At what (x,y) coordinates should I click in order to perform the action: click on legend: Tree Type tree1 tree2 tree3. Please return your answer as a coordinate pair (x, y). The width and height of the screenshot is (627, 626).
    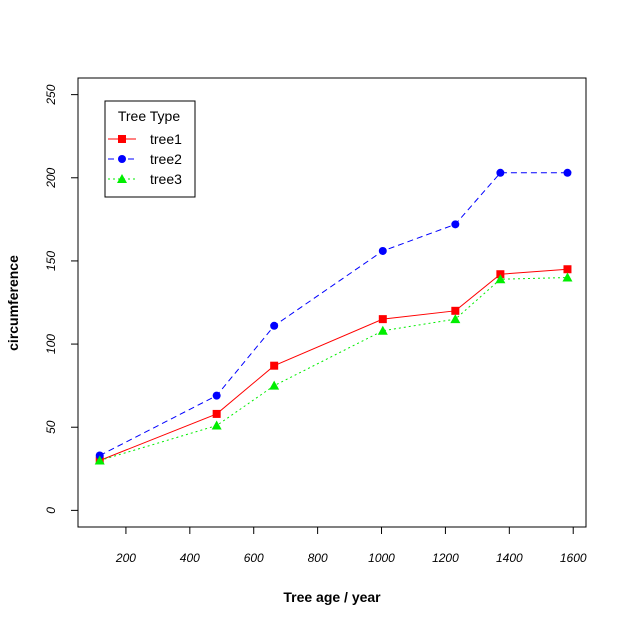
    Looking at the image, I should click on (150, 149).